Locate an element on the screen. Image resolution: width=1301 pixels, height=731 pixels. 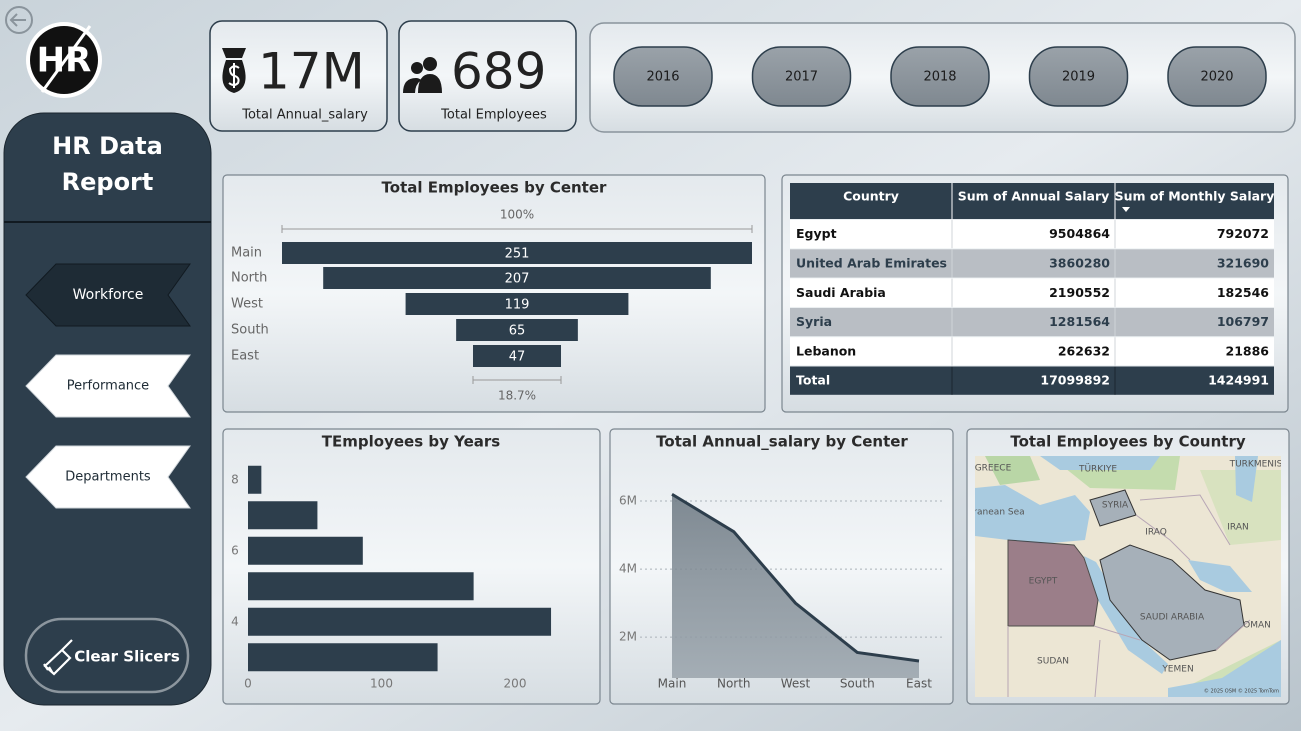
y-tick-label: 2M is located at coordinates (628, 637).